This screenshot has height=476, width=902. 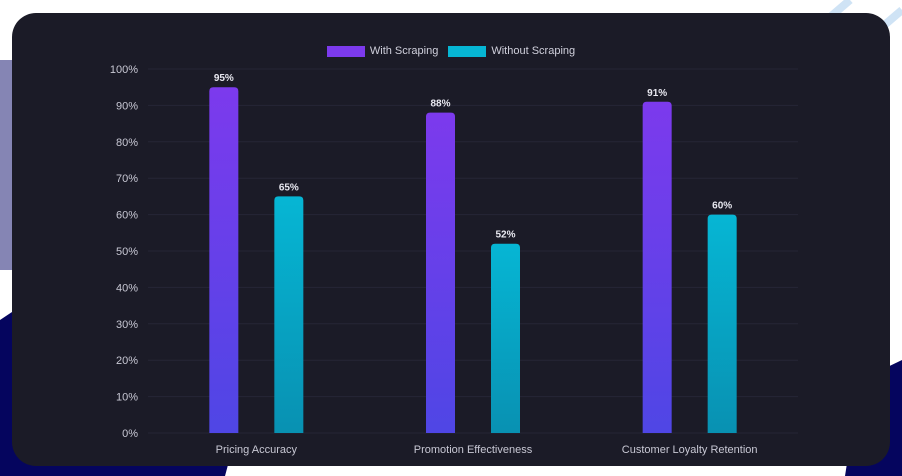 I want to click on x-tick-label: Customer Loyalty Retention, so click(x=690, y=450).